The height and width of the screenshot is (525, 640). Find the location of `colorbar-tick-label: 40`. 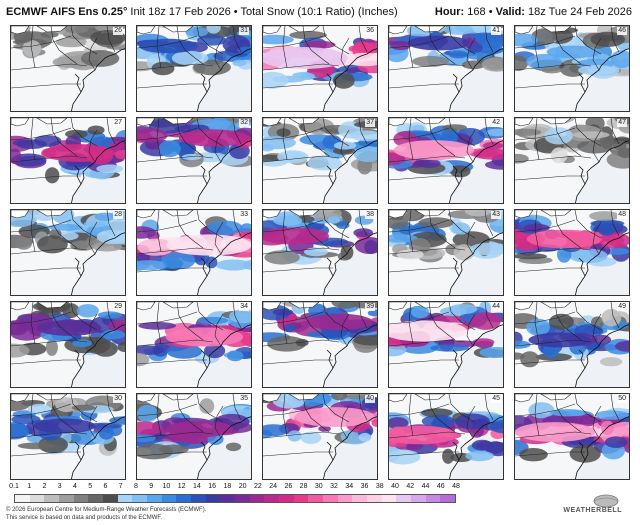

colorbar-tick-label: 40 is located at coordinates (395, 486).